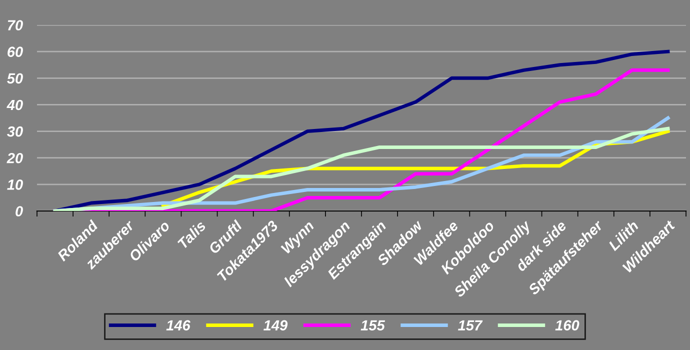 This screenshot has width=690, height=350. What do you see at coordinates (470, 325) in the screenshot?
I see `legend-label: 157` at bounding box center [470, 325].